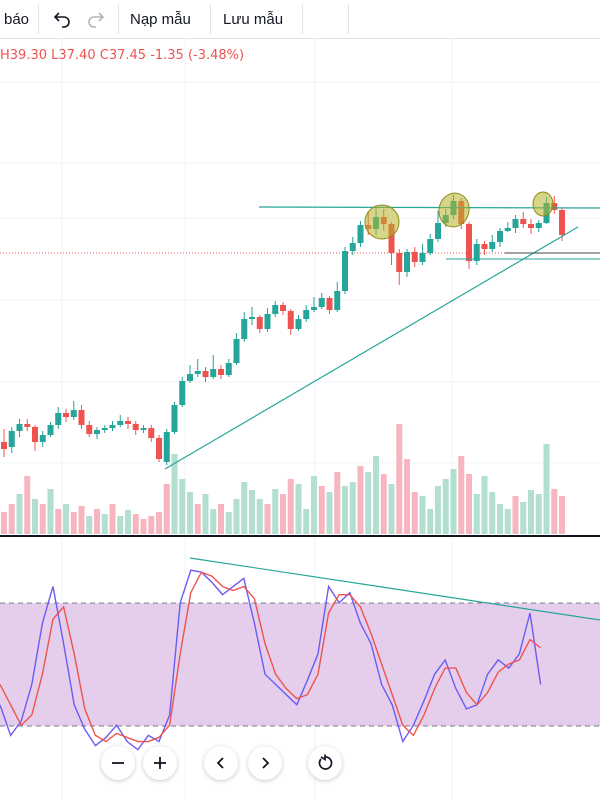 The height and width of the screenshot is (800, 600). I want to click on save-template-label: Lưu mẫu, so click(253, 19).